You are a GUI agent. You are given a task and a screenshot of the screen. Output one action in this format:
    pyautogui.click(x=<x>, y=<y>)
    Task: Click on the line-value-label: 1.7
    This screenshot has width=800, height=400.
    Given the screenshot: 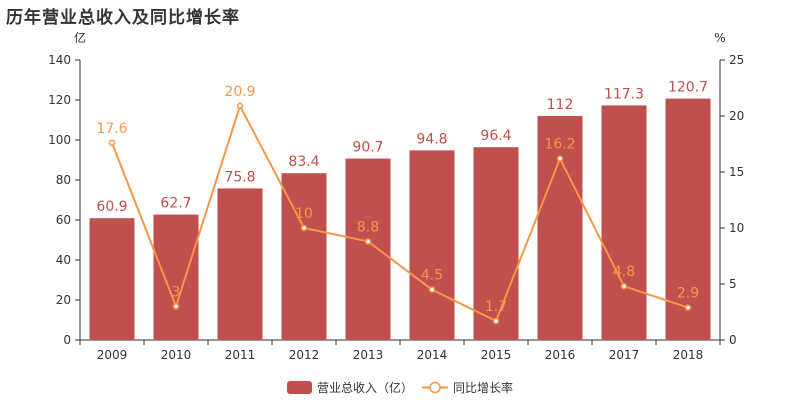 What is the action you would take?
    pyautogui.click(x=496, y=307)
    